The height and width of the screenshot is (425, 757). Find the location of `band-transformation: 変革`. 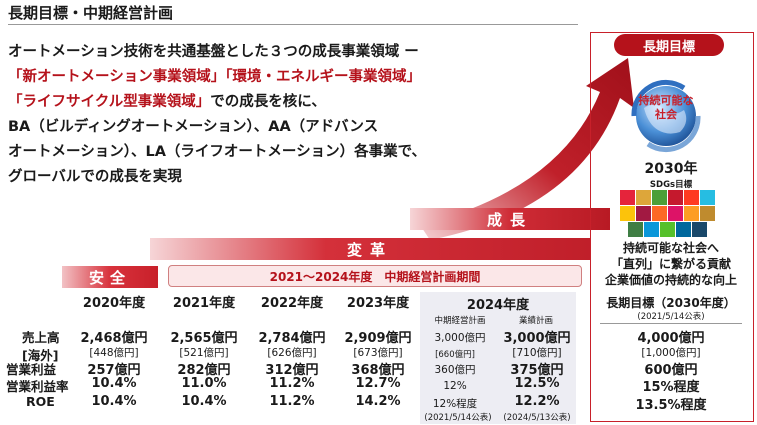

band-transformation: 変革 is located at coordinates (370, 249).